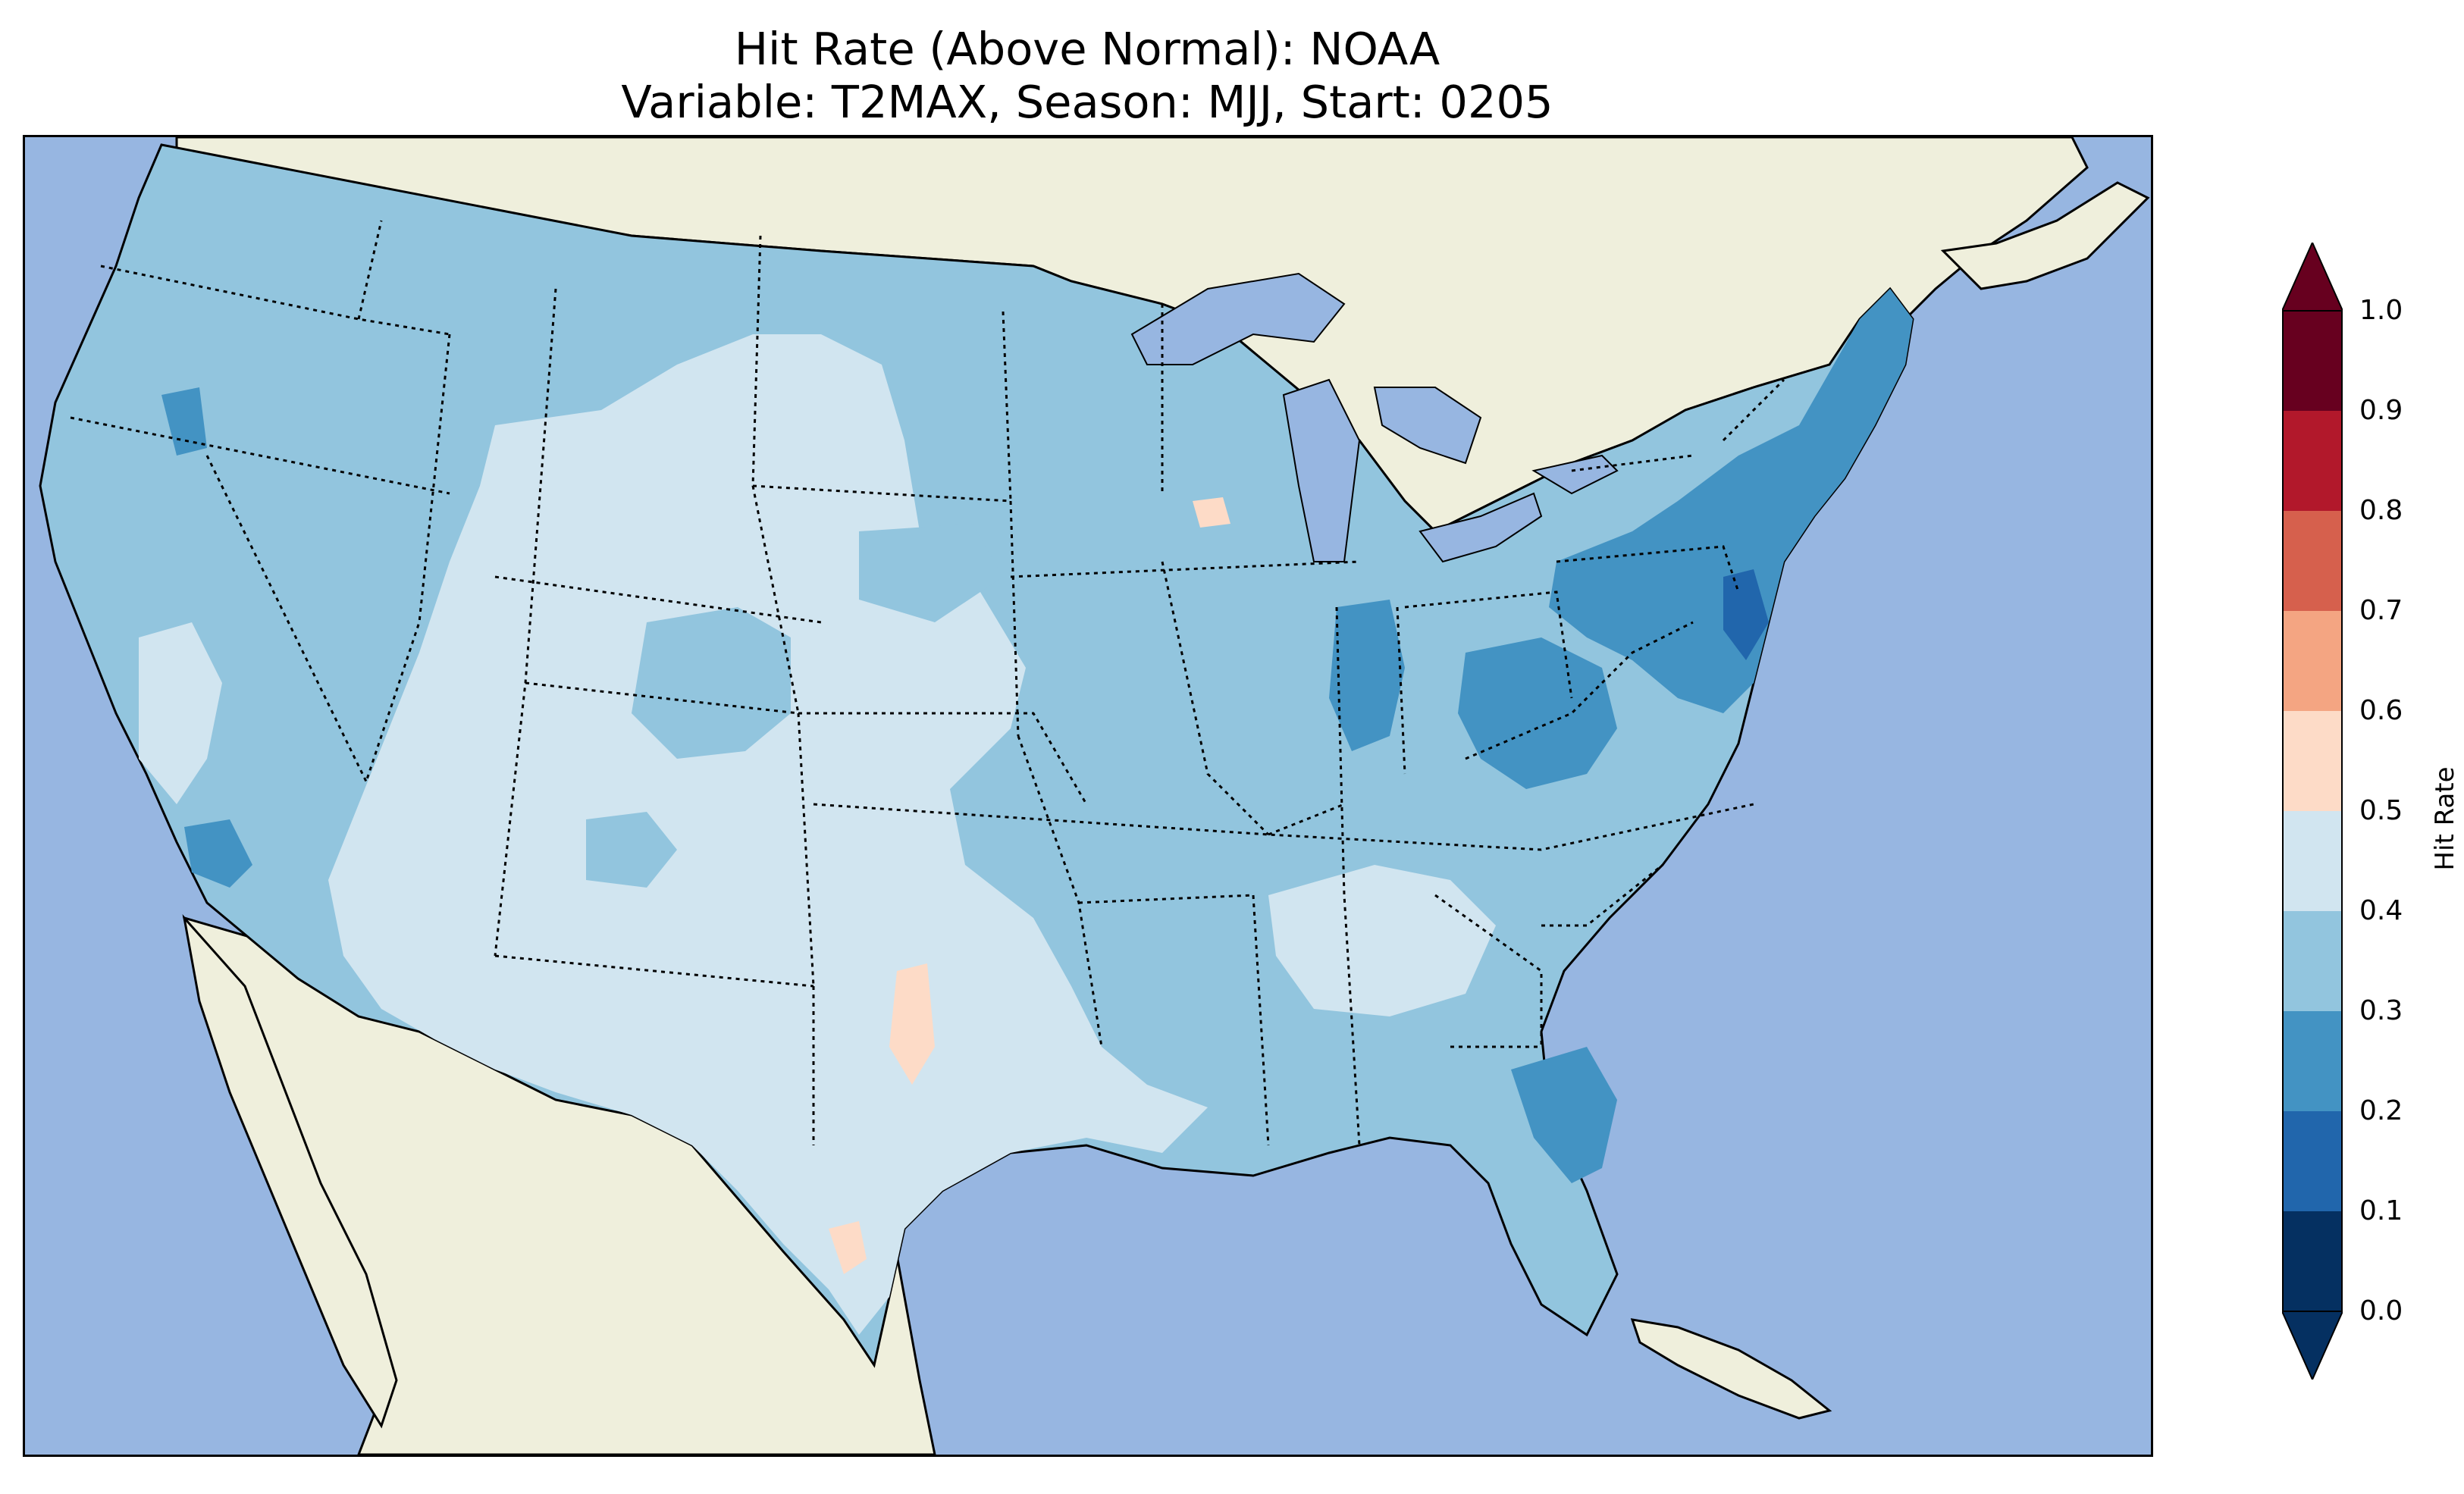 The image size is (2464, 1494). Describe the element at coordinates (1746, 614) in the screenshot. I see `region-new-jersey` at that location.